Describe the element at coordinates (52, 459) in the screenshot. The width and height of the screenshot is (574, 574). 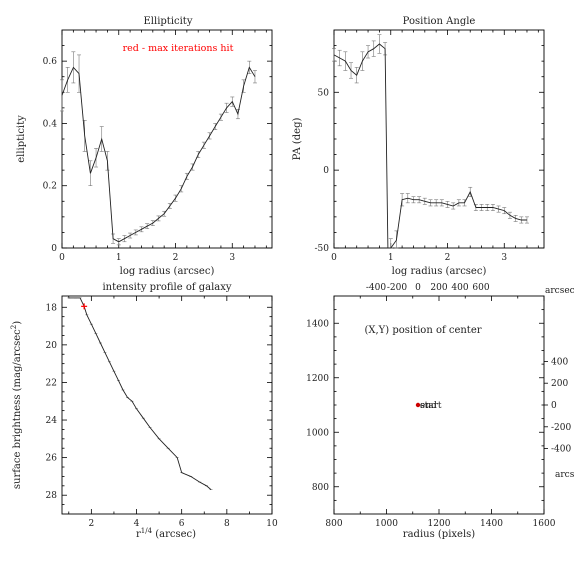
I see `y-tick-label: 26` at that location.